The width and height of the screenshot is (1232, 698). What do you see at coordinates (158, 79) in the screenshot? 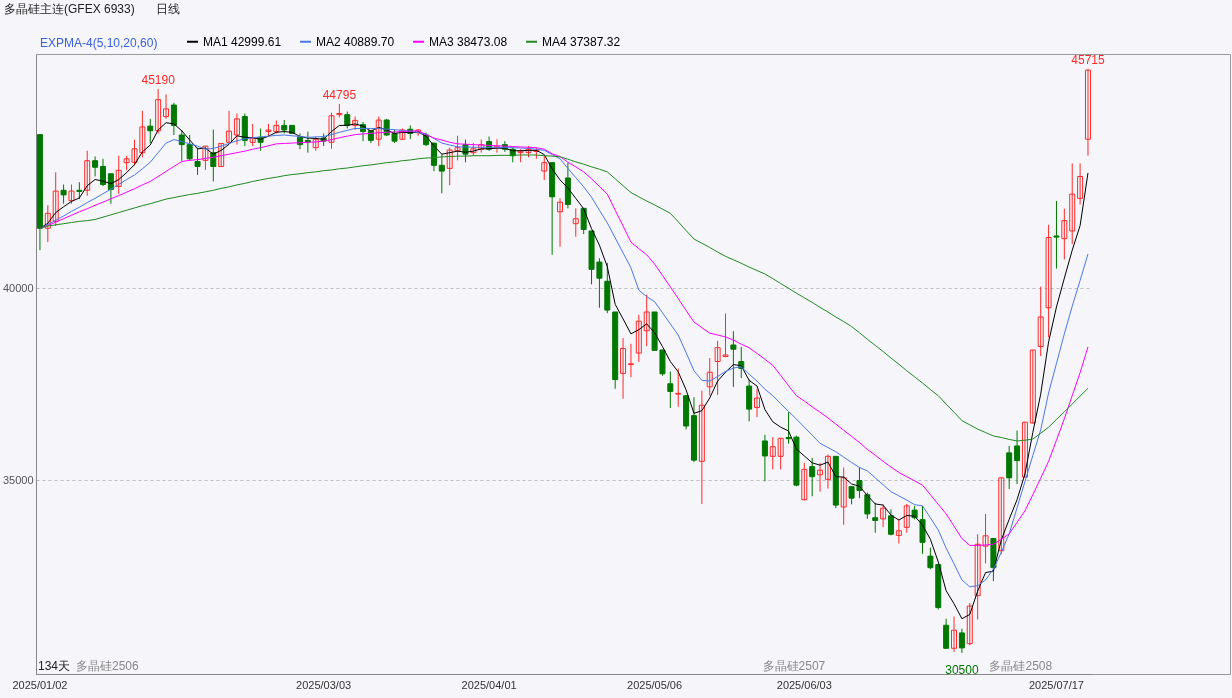
I see `annotation: 45190` at bounding box center [158, 79].